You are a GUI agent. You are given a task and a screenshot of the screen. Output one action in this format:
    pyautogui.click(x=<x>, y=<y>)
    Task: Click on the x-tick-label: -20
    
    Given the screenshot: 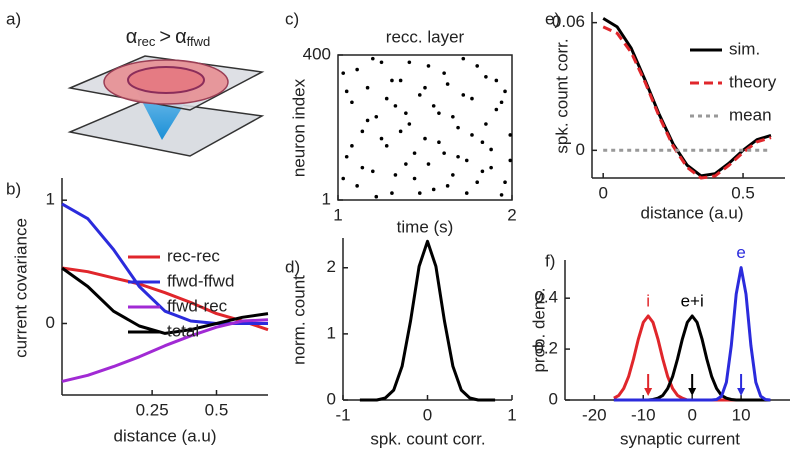 What is the action you would take?
    pyautogui.click(x=594, y=414)
    